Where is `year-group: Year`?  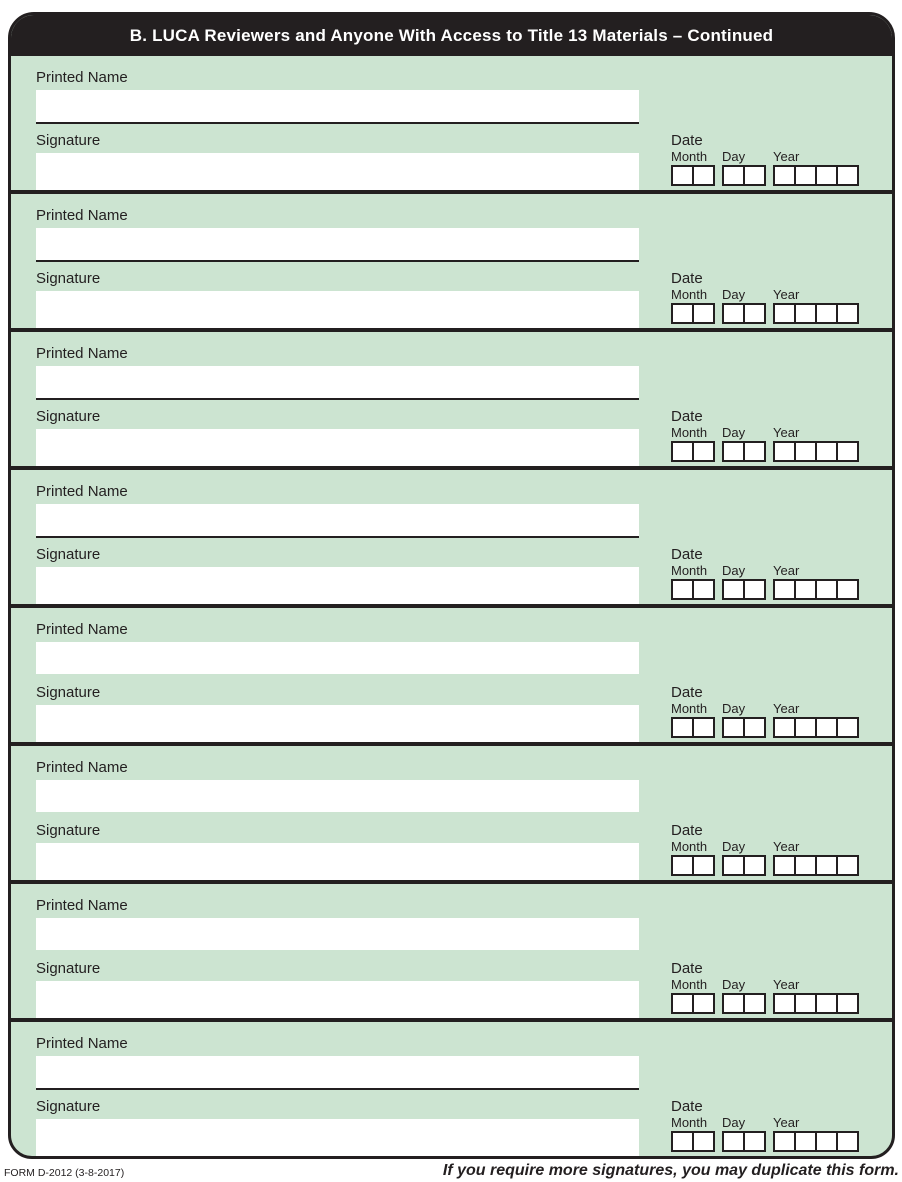
year-group: Year is located at coordinates (816, 443).